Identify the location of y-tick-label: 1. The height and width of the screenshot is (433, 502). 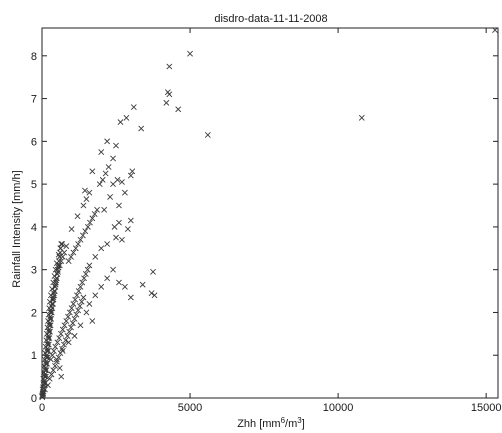
(34, 356).